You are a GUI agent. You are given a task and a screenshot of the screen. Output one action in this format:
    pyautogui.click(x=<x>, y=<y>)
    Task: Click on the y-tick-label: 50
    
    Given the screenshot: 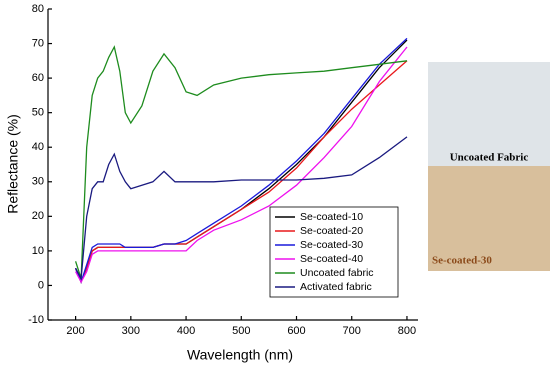 What is the action you would take?
    pyautogui.click(x=38, y=113)
    